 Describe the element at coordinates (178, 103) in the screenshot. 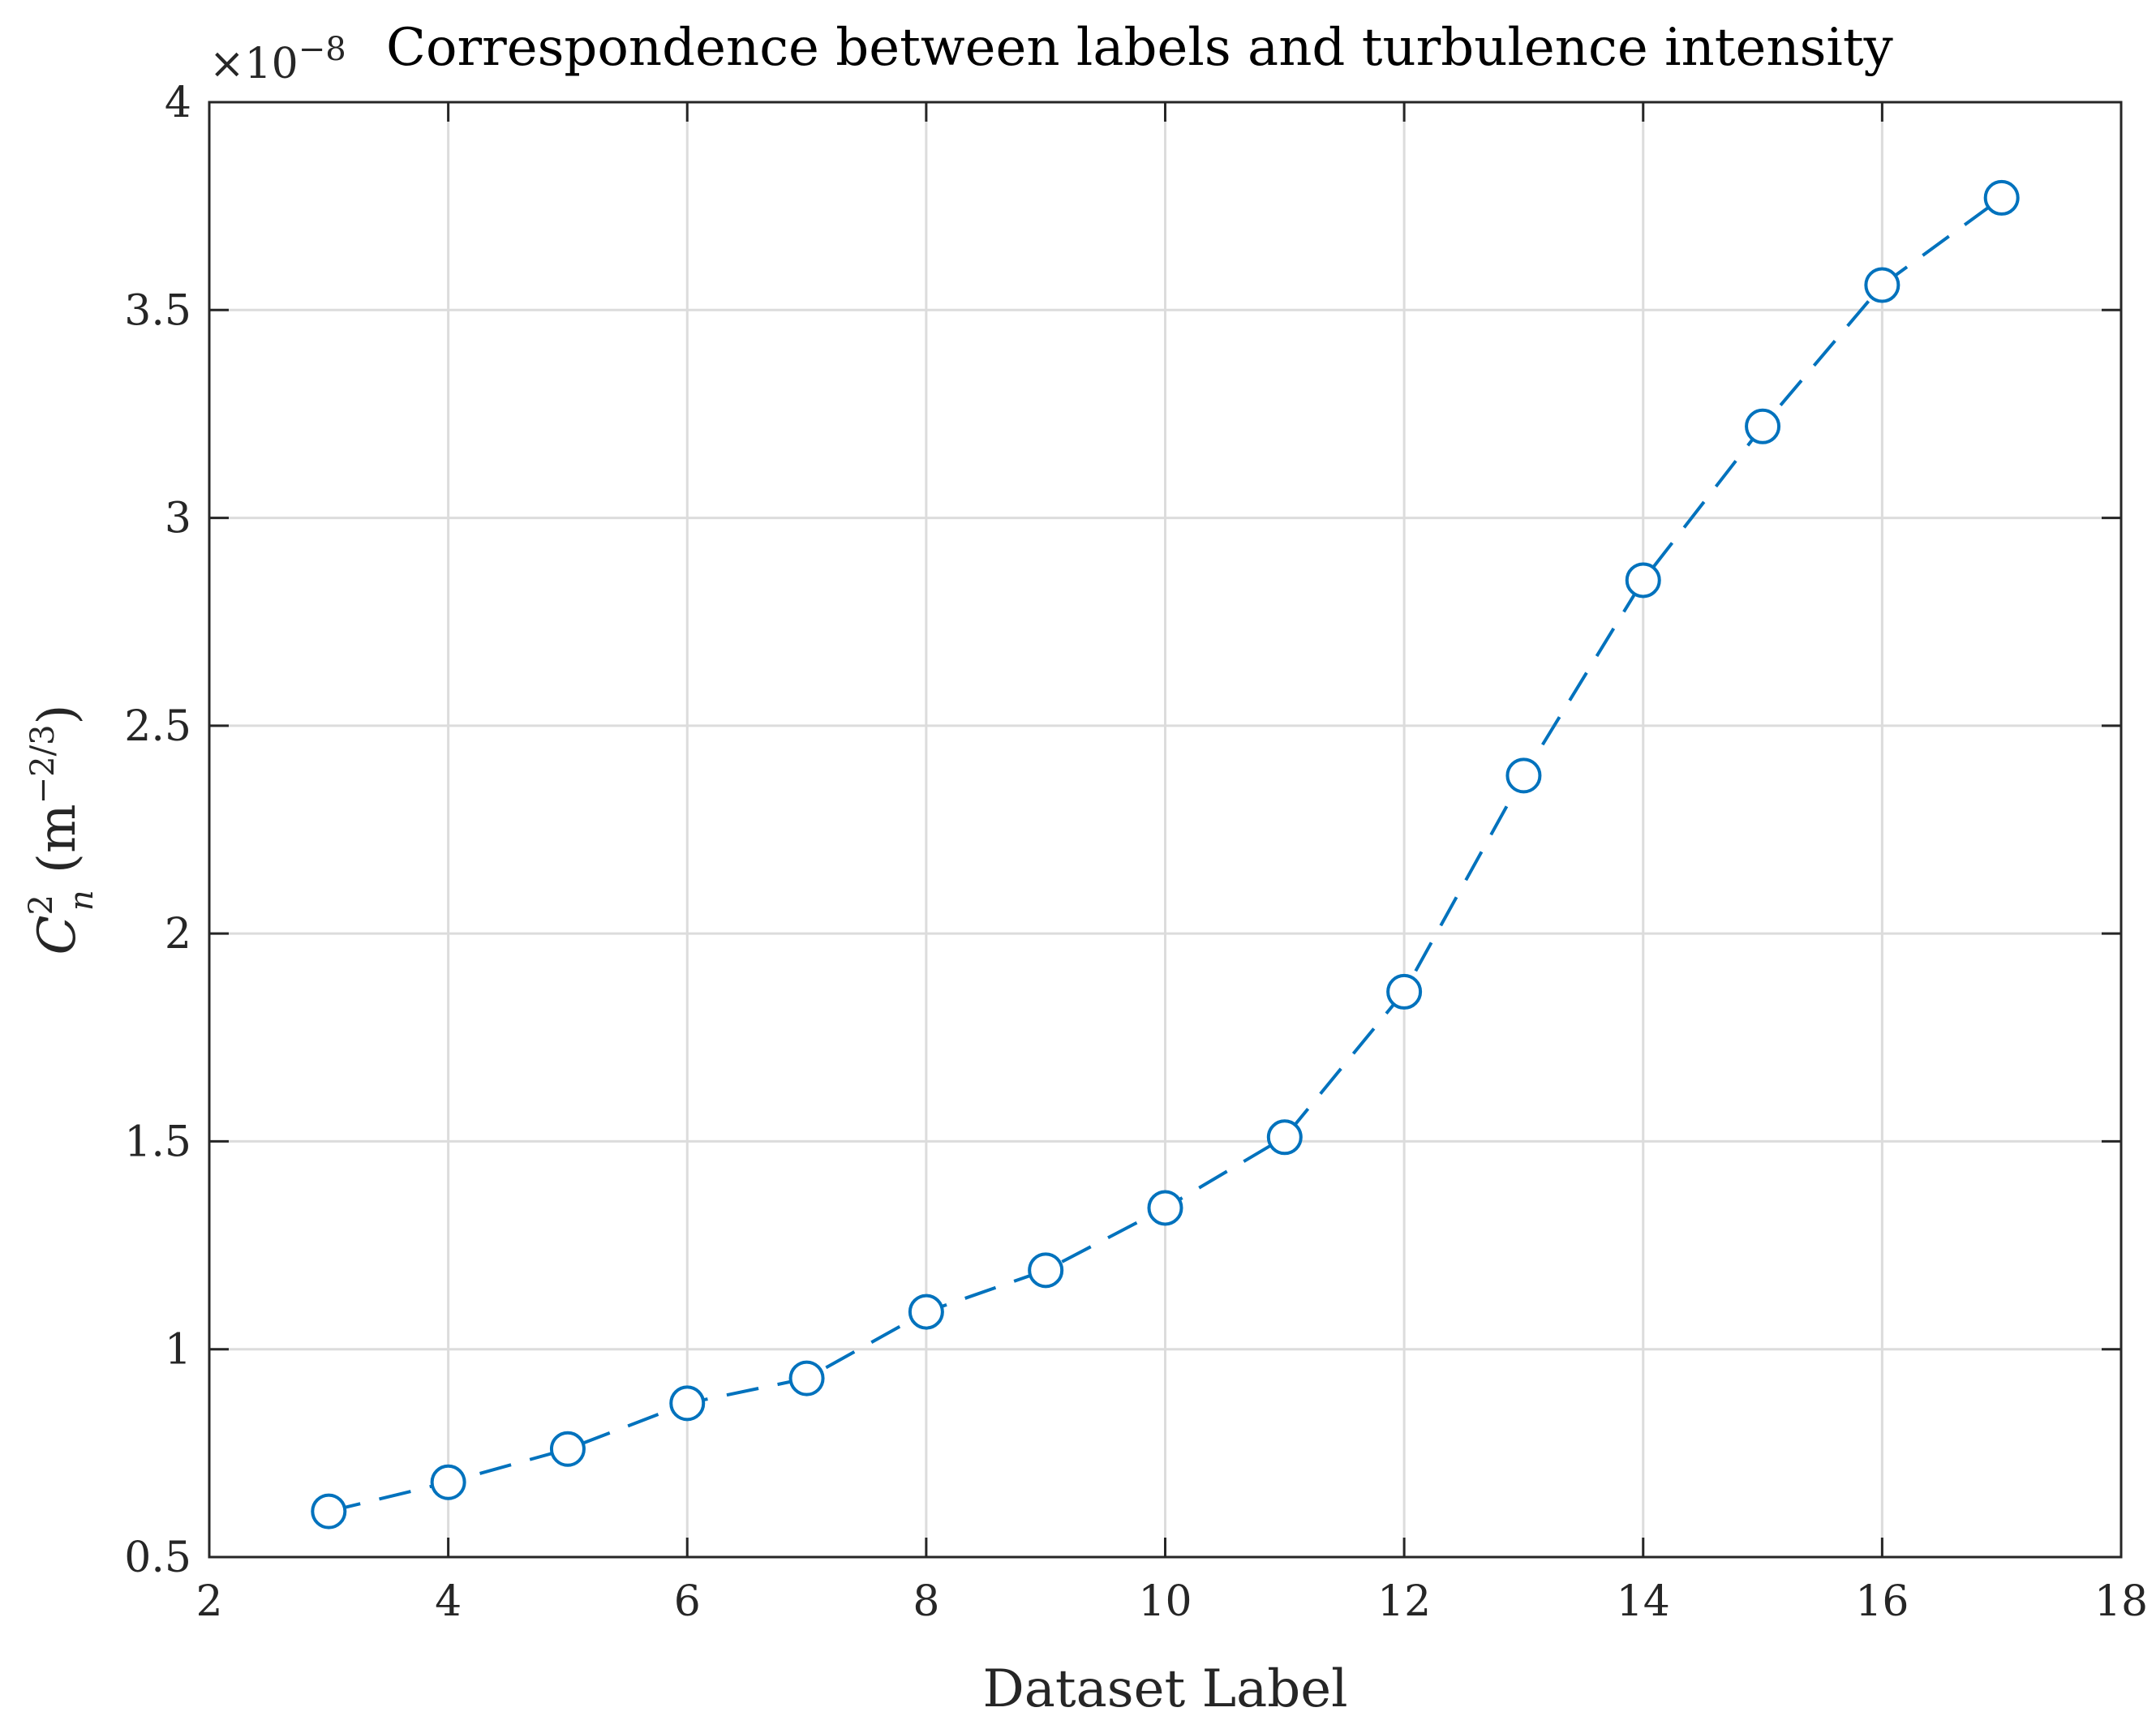

I see `y-tick-label: 4` at that location.